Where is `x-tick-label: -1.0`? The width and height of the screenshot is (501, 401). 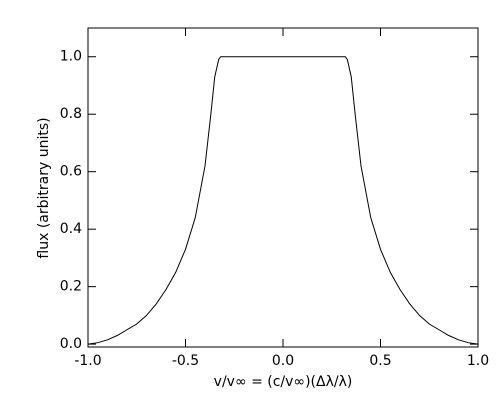 x-tick-label: -1.0 is located at coordinates (87, 361).